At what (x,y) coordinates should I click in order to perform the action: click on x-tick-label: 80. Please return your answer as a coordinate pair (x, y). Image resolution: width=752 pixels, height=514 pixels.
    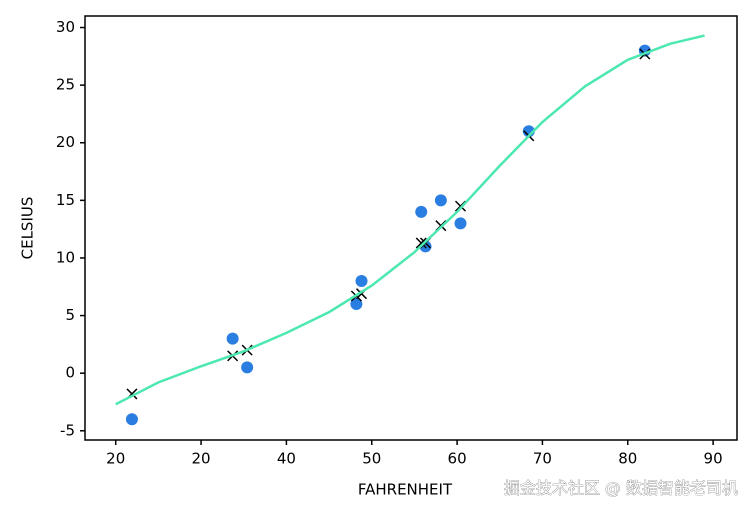
    Looking at the image, I should click on (627, 459).